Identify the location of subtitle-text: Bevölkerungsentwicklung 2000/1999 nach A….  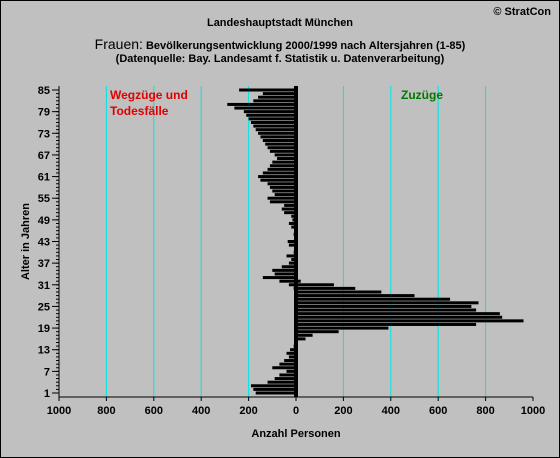
(305, 46).